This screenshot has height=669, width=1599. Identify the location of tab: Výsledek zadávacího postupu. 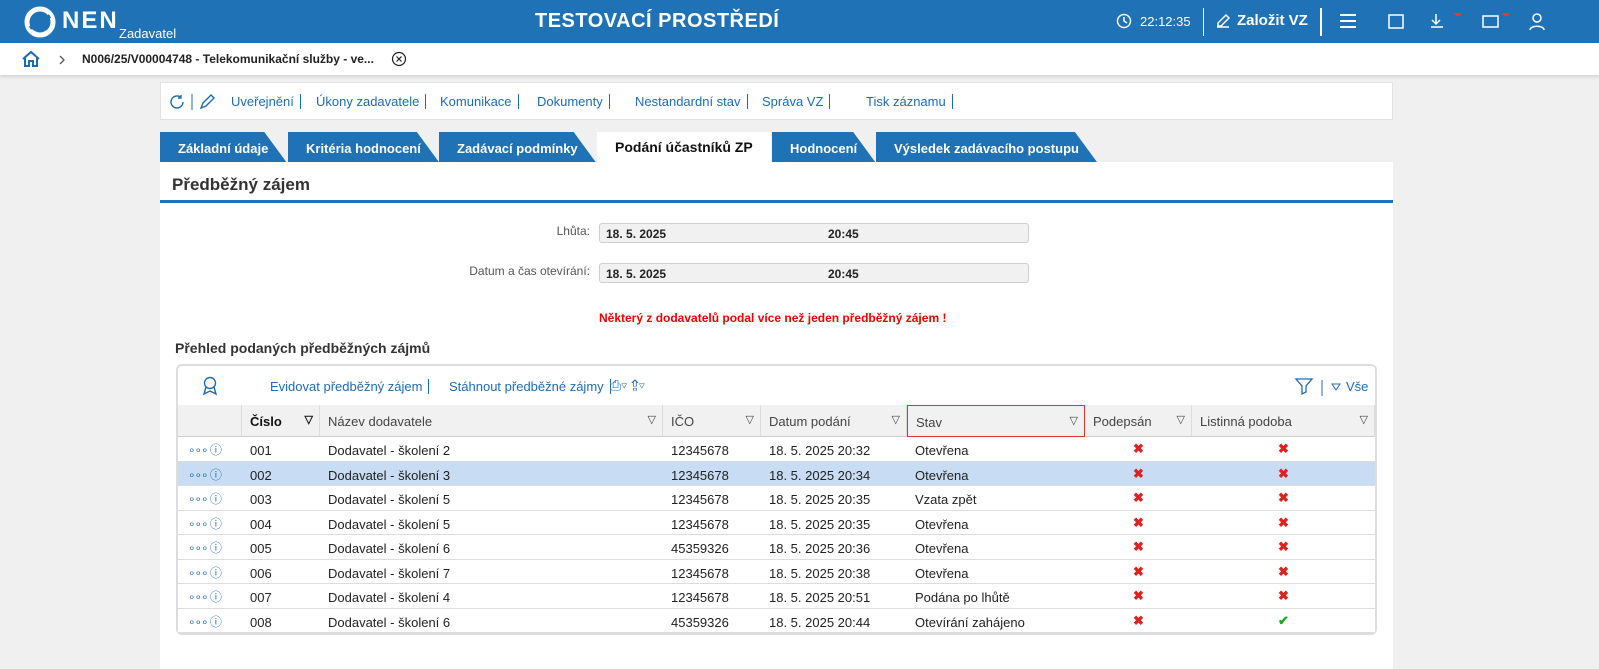
(986, 147).